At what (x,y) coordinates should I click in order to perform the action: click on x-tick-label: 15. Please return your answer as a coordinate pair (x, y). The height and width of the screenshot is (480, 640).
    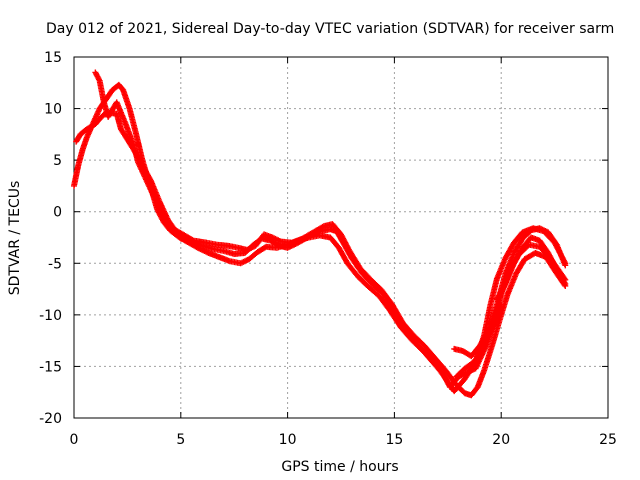
    Looking at the image, I should click on (394, 440).